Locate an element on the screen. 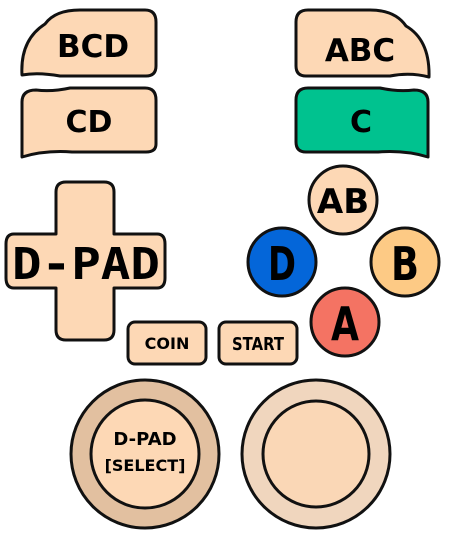 This screenshot has height=540, width=450. c-shoulder-button: C is located at coordinates (362, 122).